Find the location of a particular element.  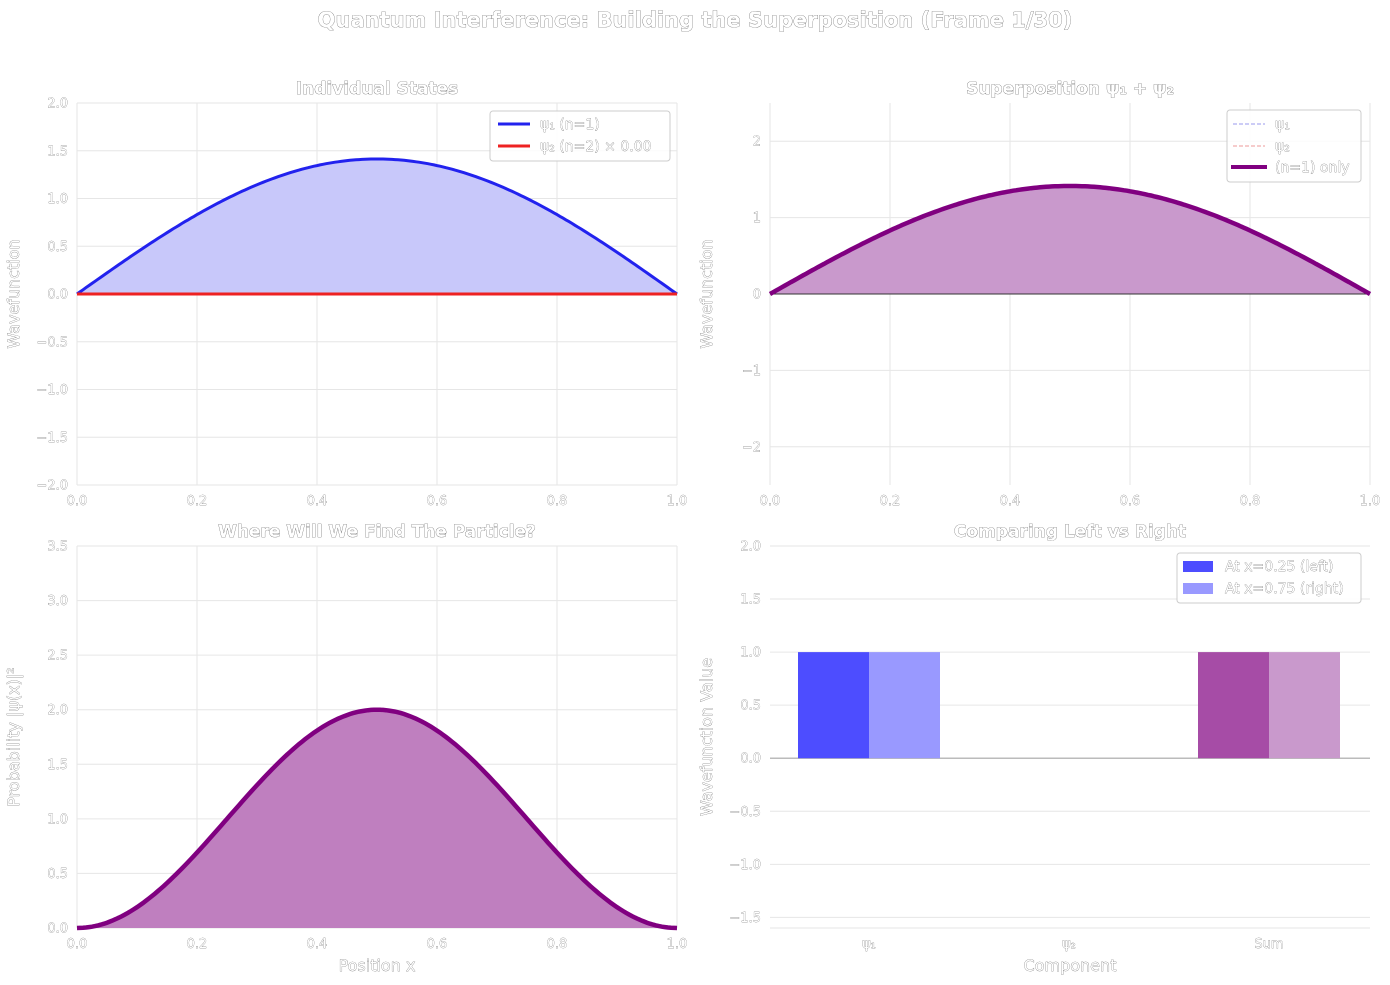

superposition-line is located at coordinates (1070, 239).